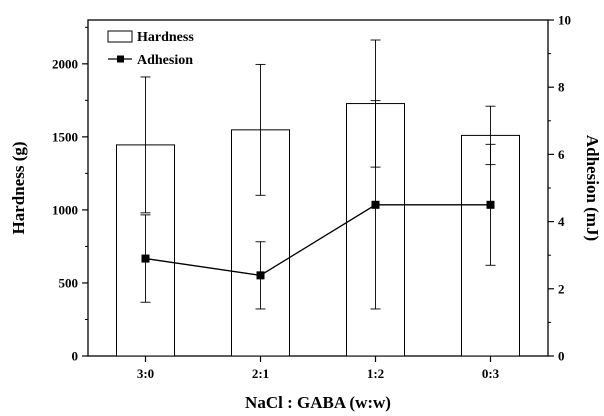  Describe the element at coordinates (561, 356) in the screenshot. I see `right-tick-label-0: 0` at that location.